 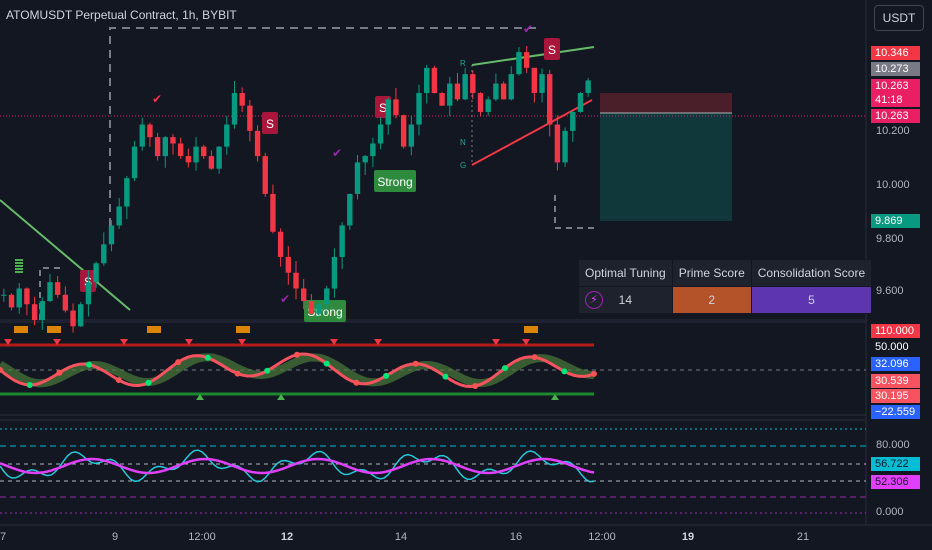 I want to click on price-tag: 10.263, so click(x=895, y=116).